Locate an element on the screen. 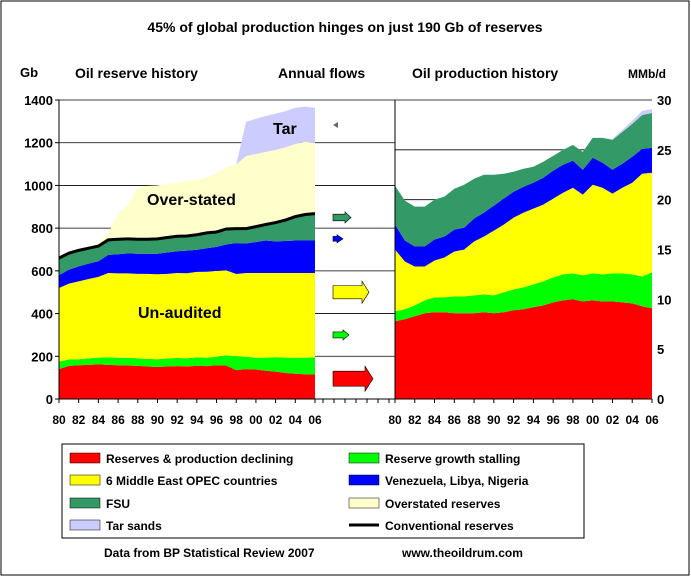 The image size is (691, 582). y-tick-label: 400 is located at coordinates (42, 314).